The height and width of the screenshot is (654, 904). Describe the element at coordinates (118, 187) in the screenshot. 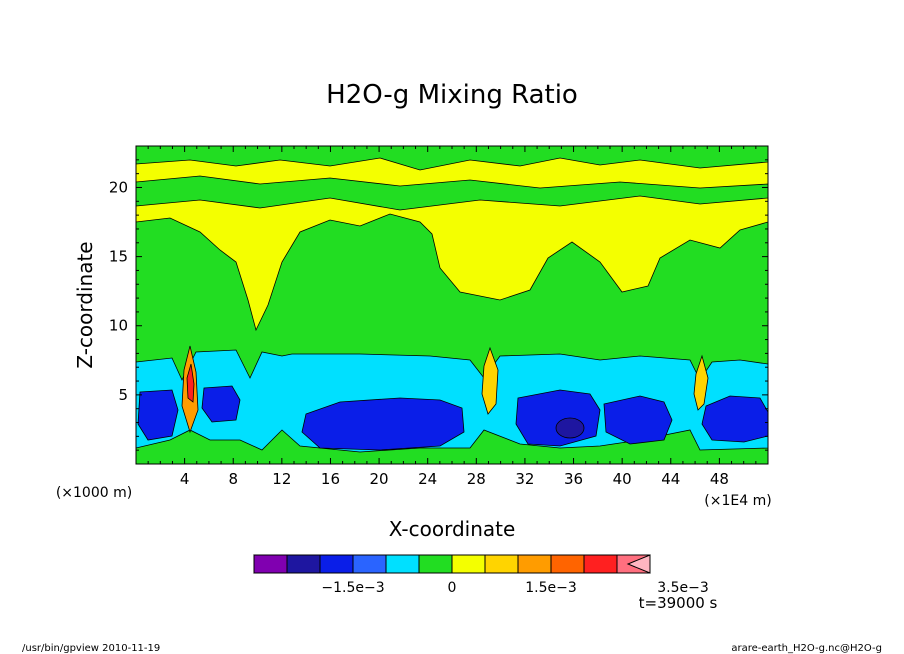

I see `y-tick-label: 20` at that location.